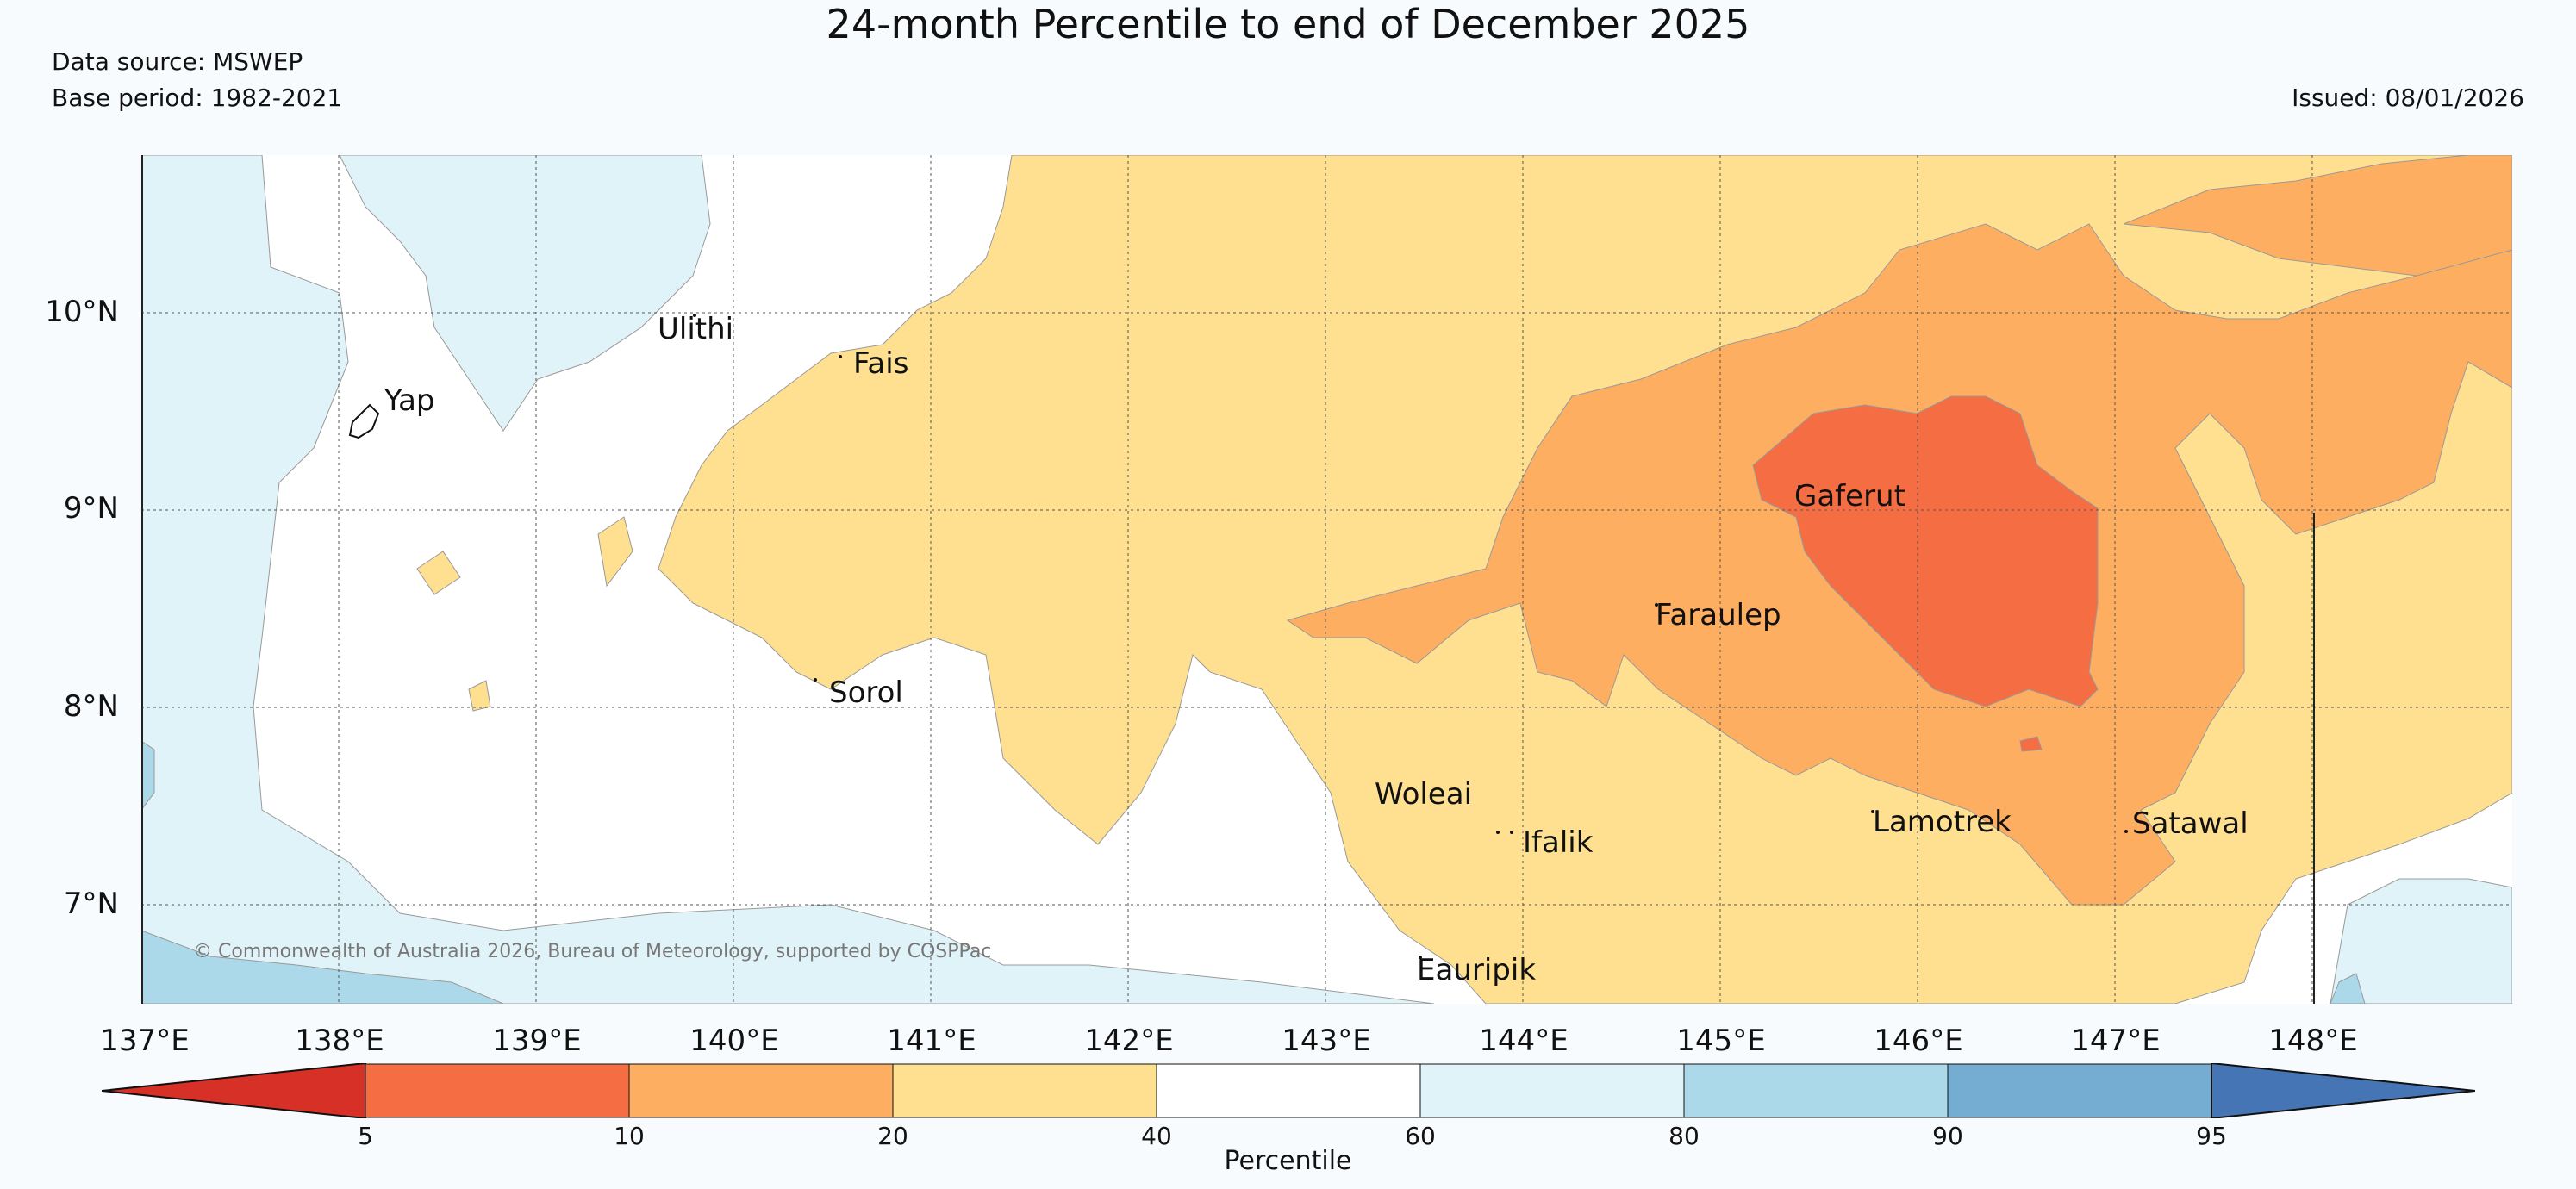 The height and width of the screenshot is (1189, 2576). What do you see at coordinates (1288, 1161) in the screenshot?
I see `colorbar-title: Percentile` at bounding box center [1288, 1161].